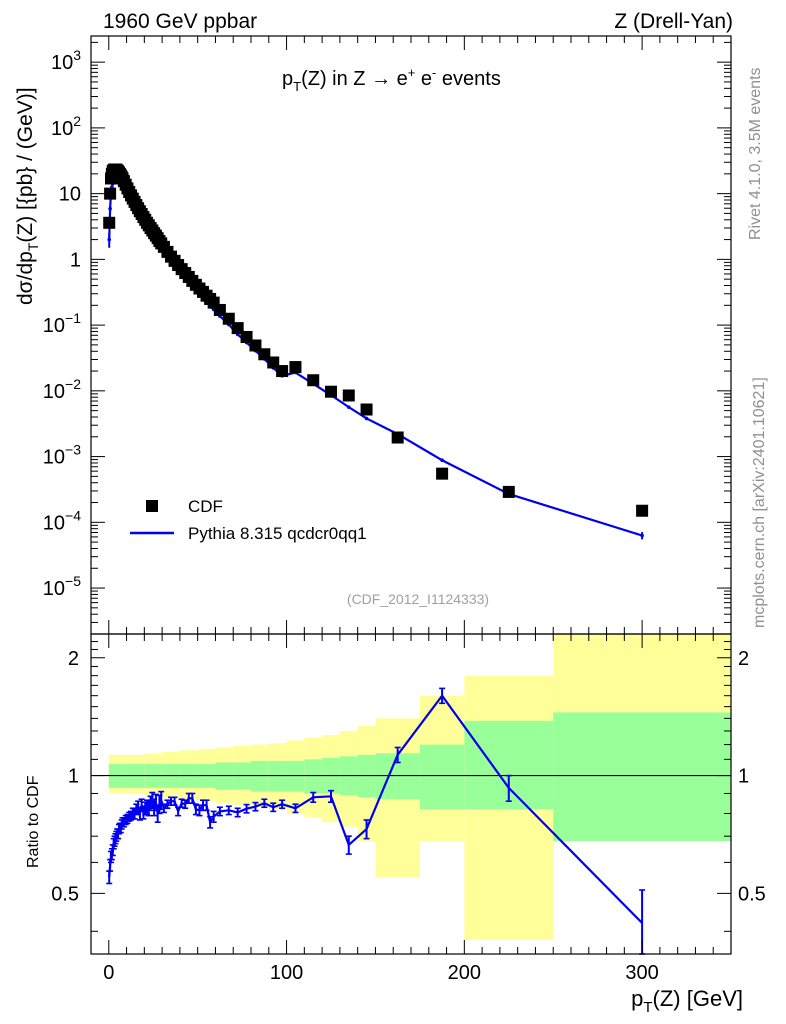 Image resolution: width=786 pixels, height=1024 pixels. I want to click on ratio-y-tick-label-right: 2, so click(743, 659).